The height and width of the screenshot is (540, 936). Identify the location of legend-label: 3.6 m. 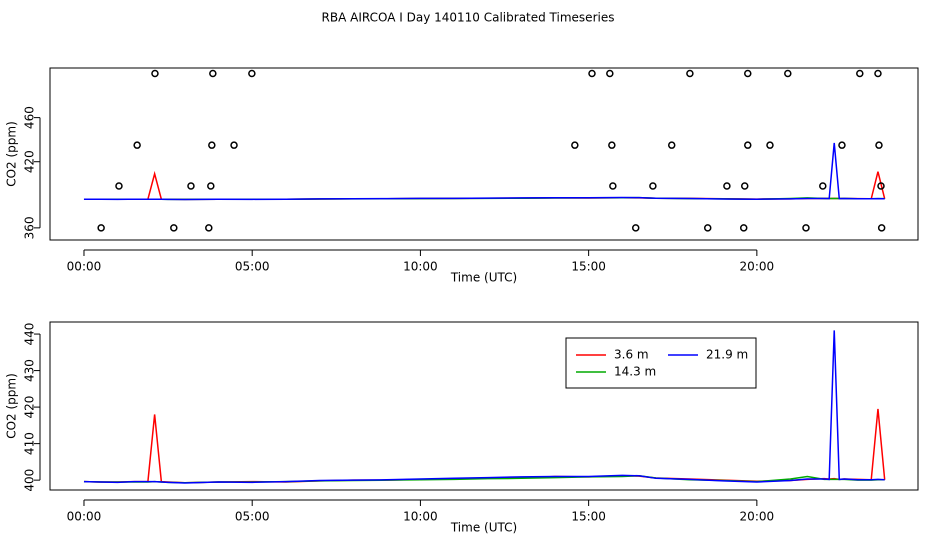
(631, 355).